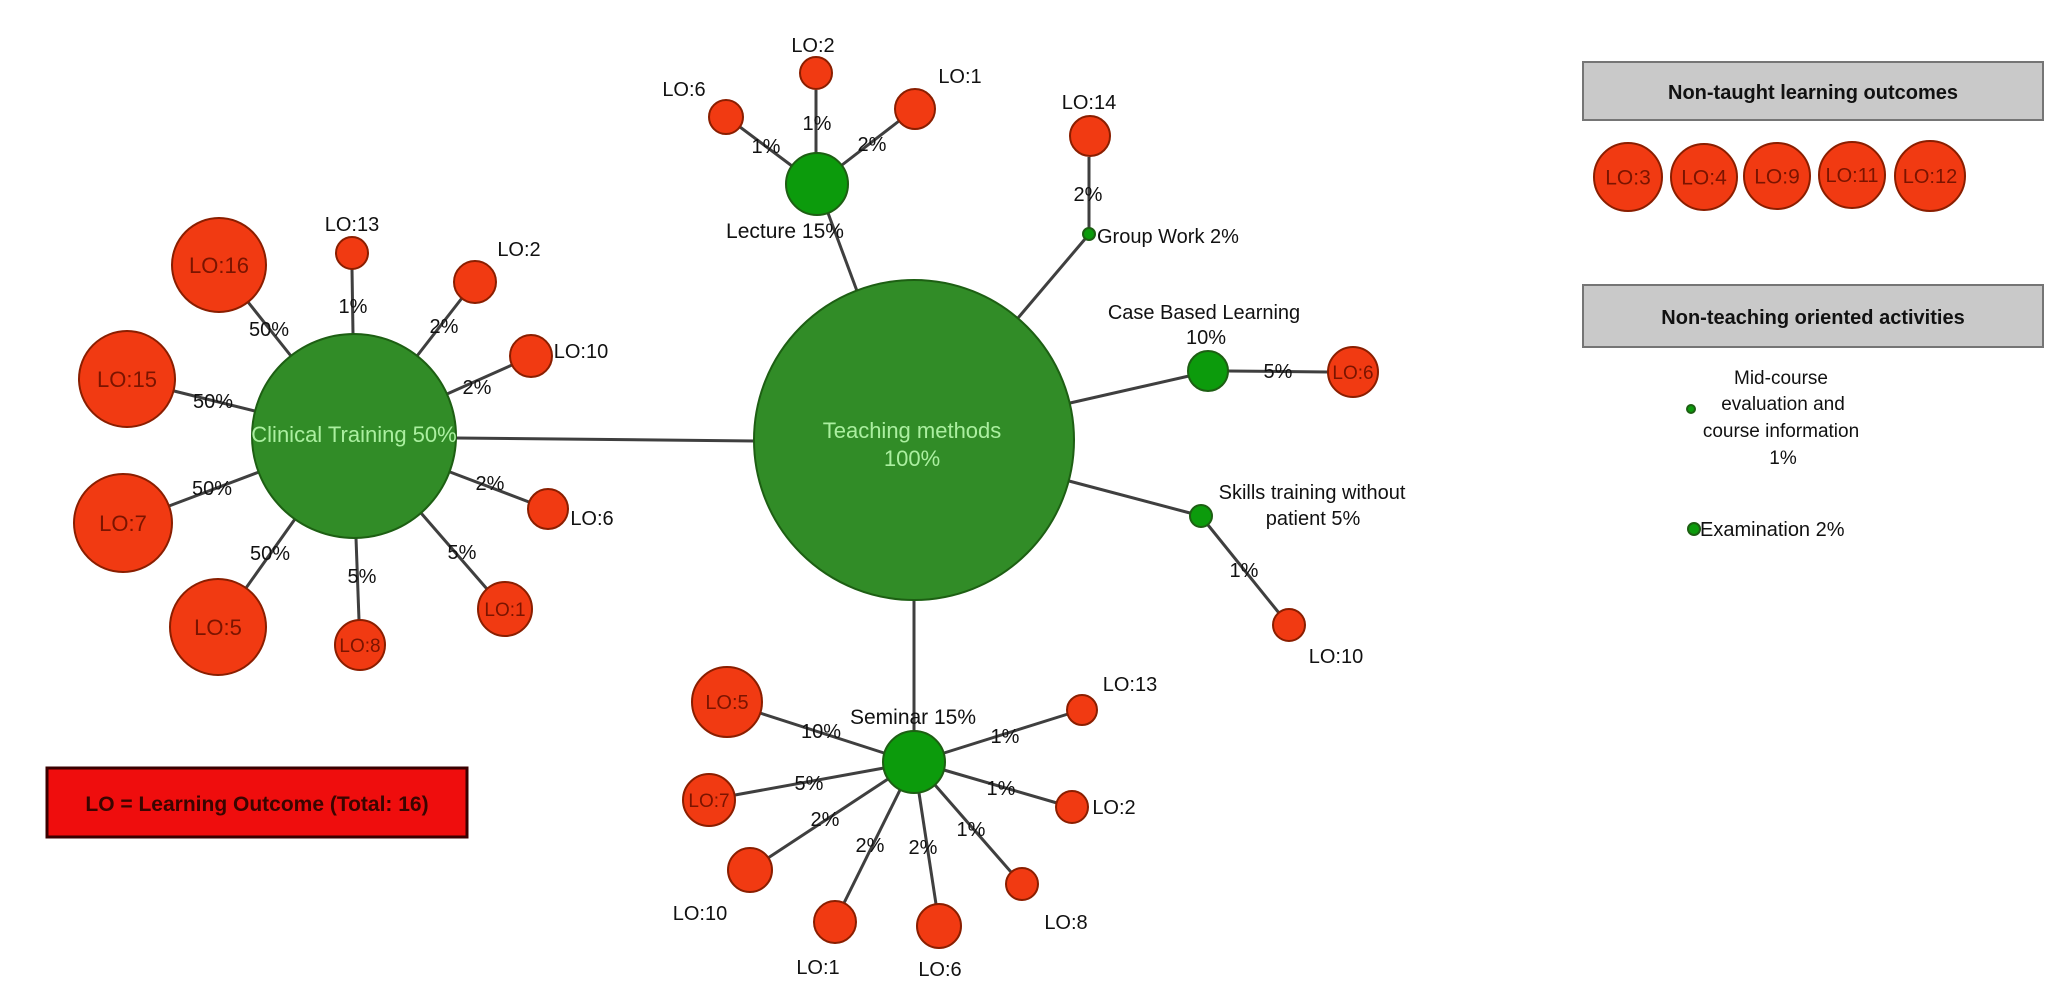 This screenshot has width=2059, height=1001. What do you see at coordinates (1208, 371) in the screenshot?
I see `case-based-learning-hub` at bounding box center [1208, 371].